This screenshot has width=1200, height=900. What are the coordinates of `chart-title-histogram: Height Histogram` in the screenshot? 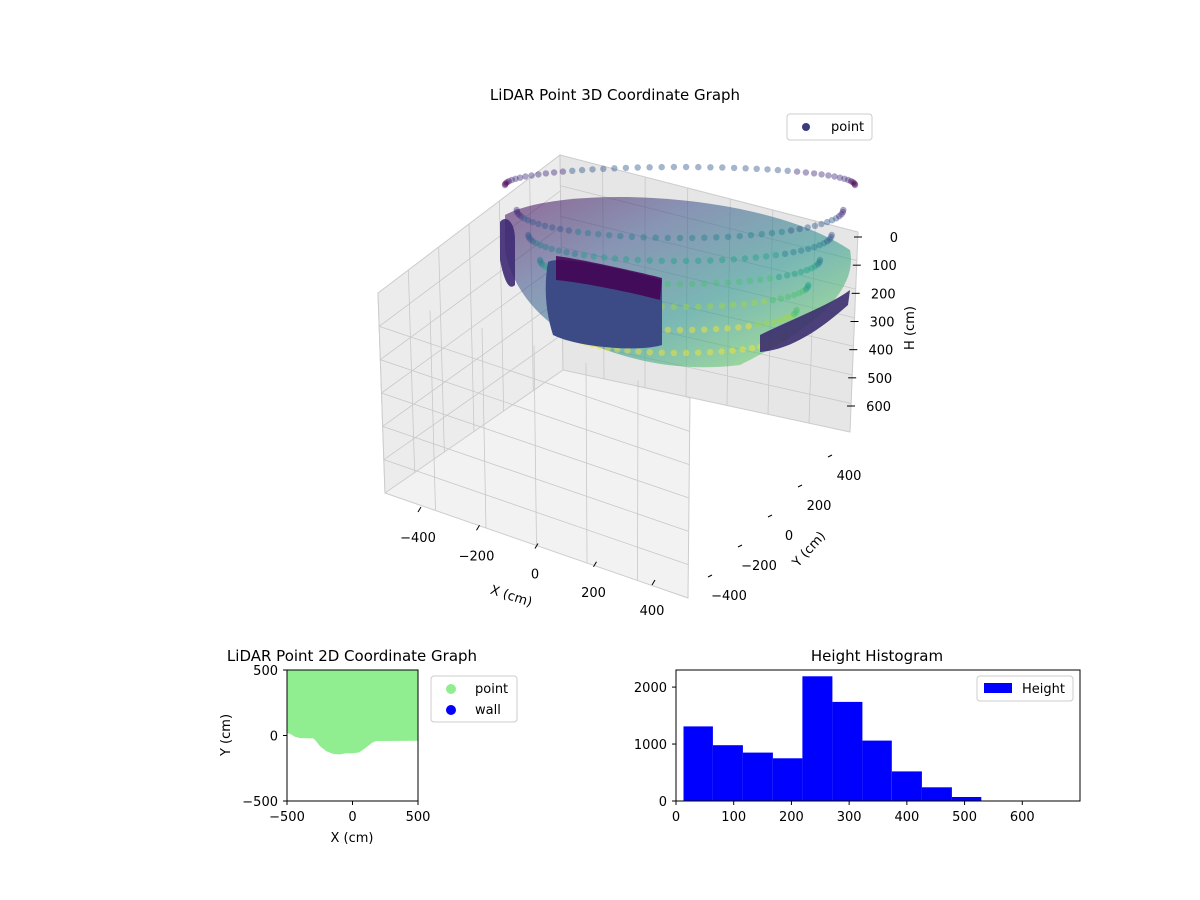 It's located at (877, 656).